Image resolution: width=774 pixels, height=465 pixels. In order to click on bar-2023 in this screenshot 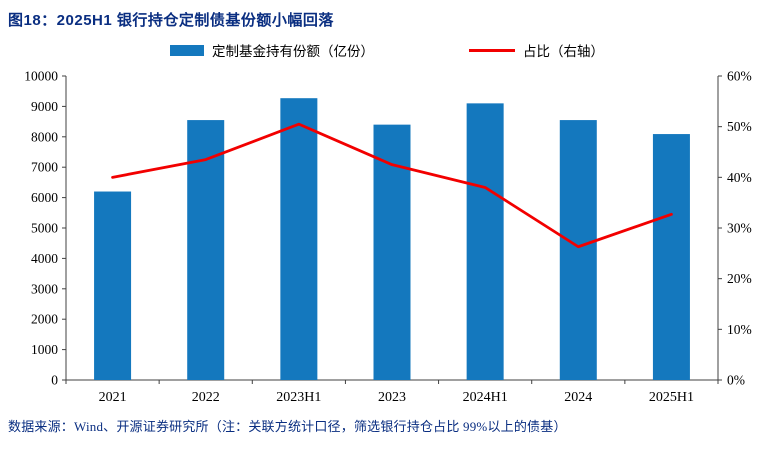, I will do `click(392, 252)`.